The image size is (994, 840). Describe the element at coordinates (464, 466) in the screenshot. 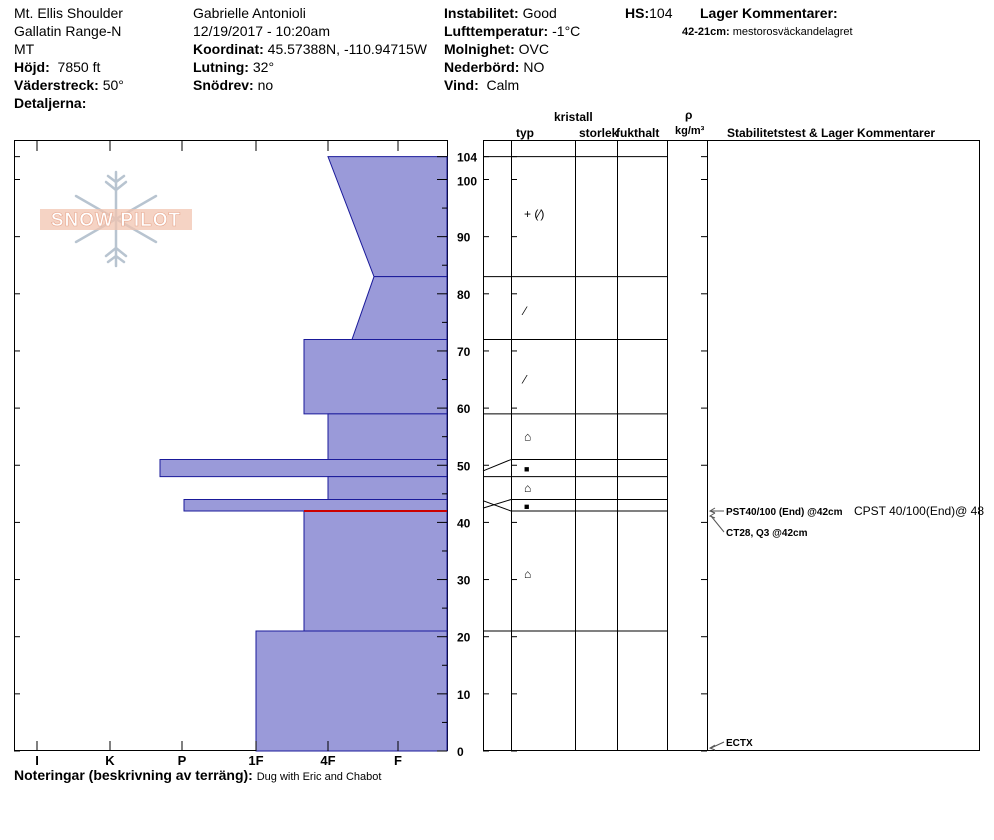

I see `depth-tick-label: 50` at that location.